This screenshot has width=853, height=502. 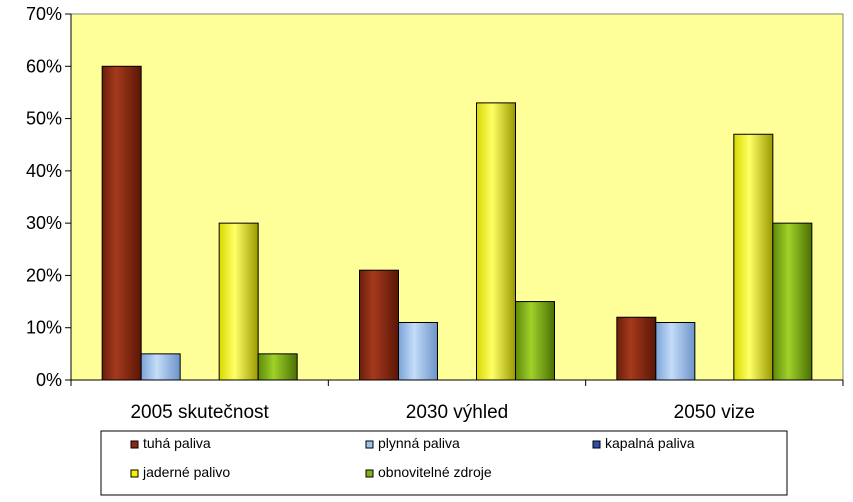 What do you see at coordinates (186, 472) in the screenshot?
I see `legend-label: jaderné palivo` at bounding box center [186, 472].